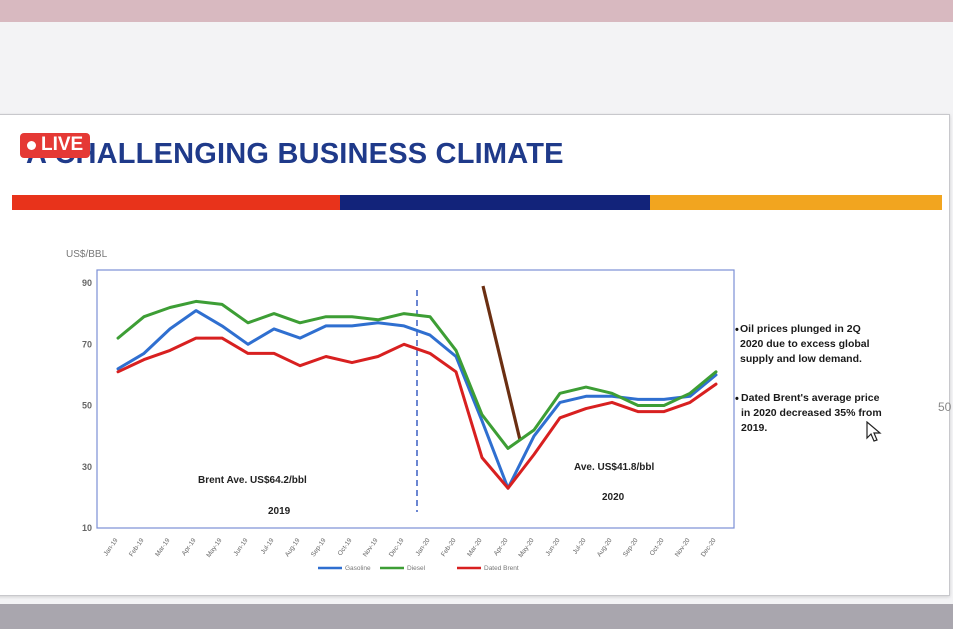  I want to click on legend-label: Gasoline, so click(358, 568).